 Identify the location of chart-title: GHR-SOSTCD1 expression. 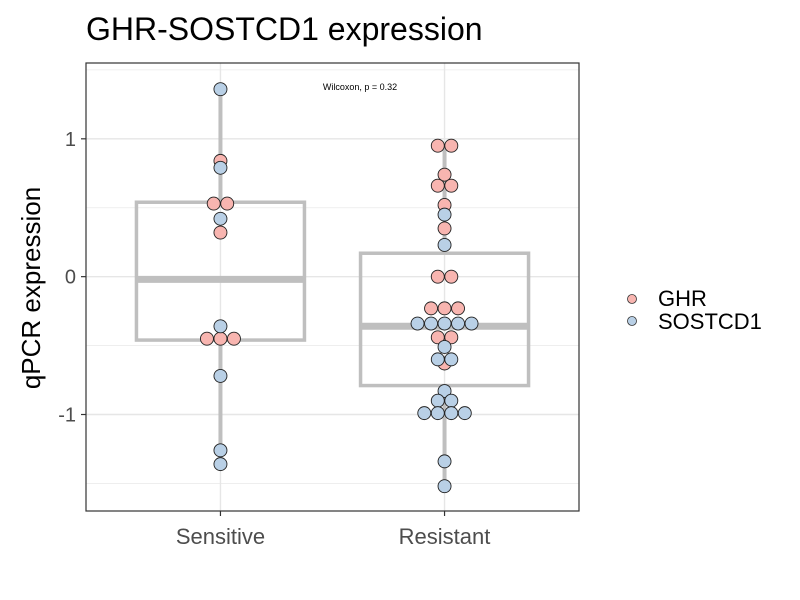
(284, 29).